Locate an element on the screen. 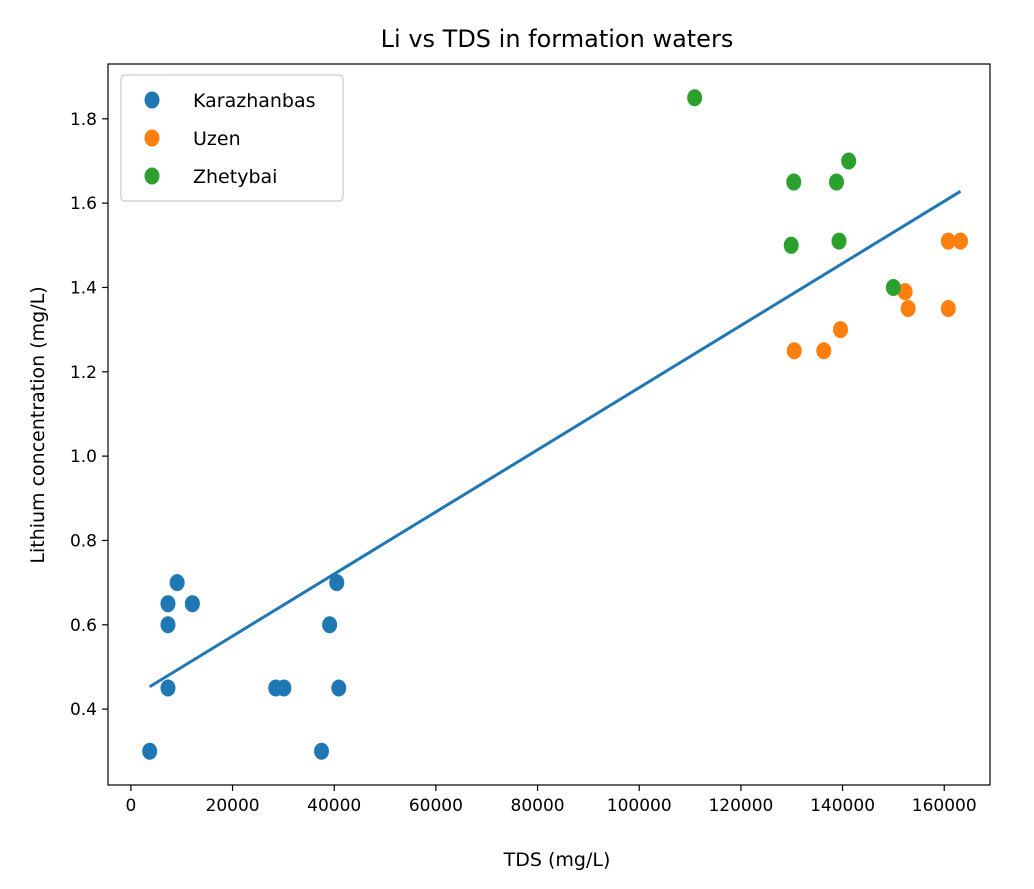 The width and height of the screenshot is (1034, 889). legend-marker-uzen is located at coordinates (152, 138).